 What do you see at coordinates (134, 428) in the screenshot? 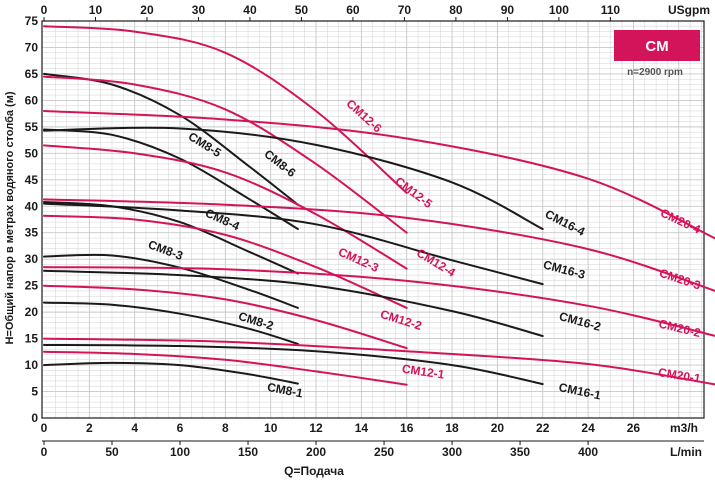
I see `x-tick-m3h: 4` at bounding box center [134, 428].